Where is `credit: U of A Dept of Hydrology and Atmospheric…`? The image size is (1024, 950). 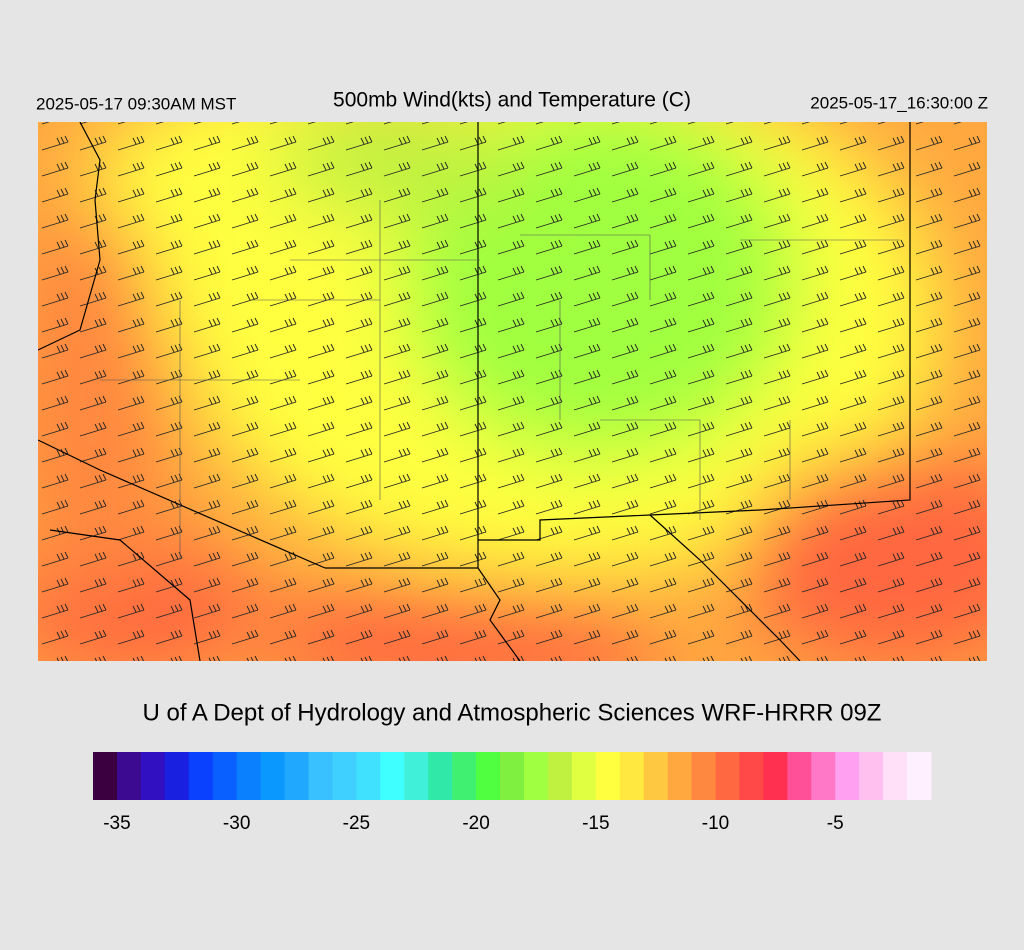
credit: U of A Dept of Hydrology and Atmospheric… is located at coordinates (512, 712).